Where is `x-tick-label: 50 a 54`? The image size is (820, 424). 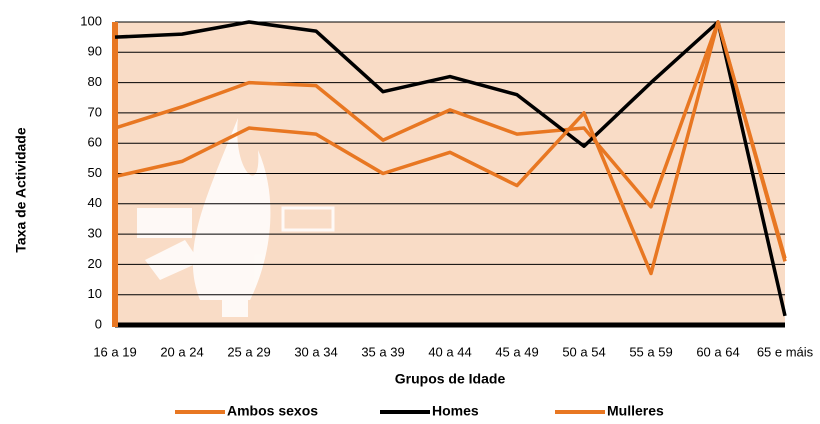
x-tick-label: 50 a 54 is located at coordinates (583, 351).